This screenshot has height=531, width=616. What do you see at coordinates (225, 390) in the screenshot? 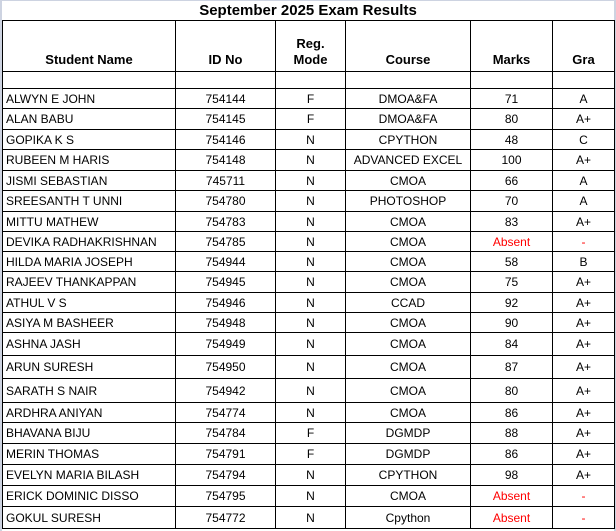
I see `id-cell: 754942` at bounding box center [225, 390].